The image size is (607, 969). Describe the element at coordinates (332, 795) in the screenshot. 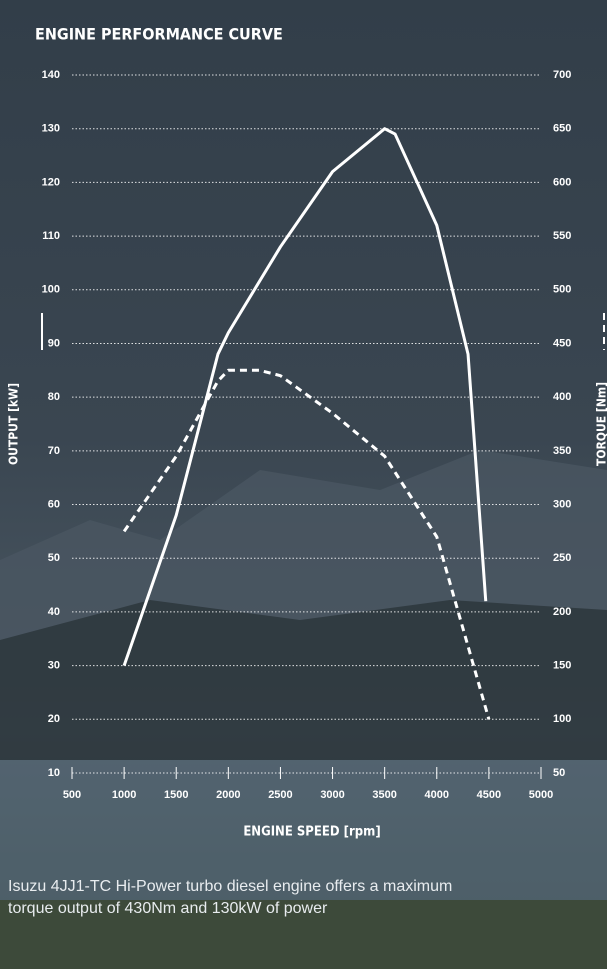

I see `x-tick-label: 3000` at that location.